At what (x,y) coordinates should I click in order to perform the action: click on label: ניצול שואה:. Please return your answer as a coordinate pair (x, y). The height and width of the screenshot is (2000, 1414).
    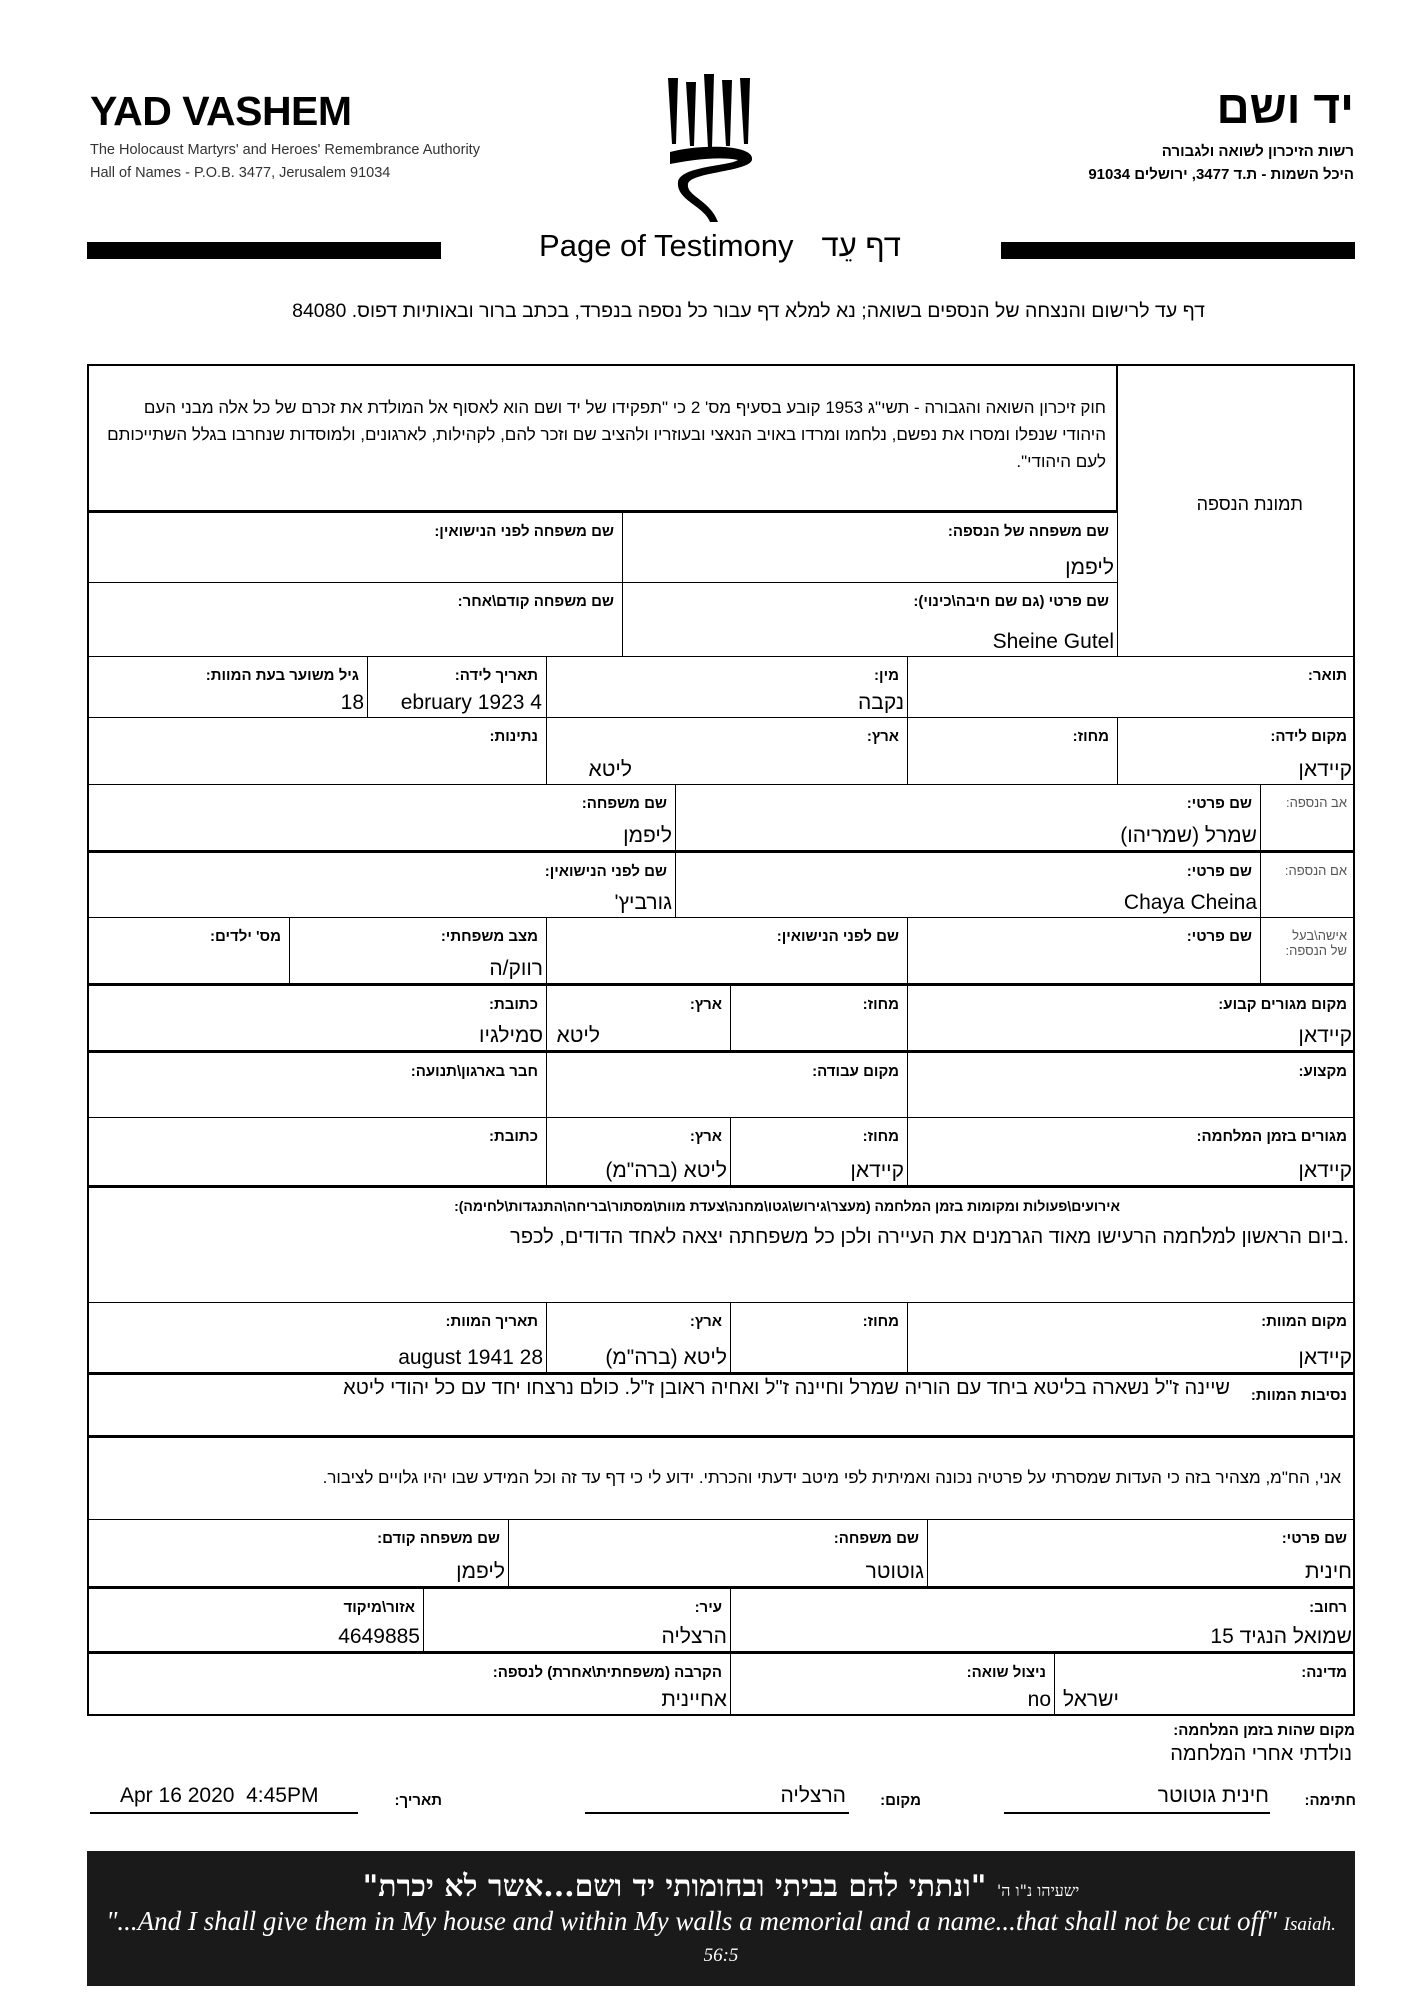
    Looking at the image, I should click on (1006, 1672).